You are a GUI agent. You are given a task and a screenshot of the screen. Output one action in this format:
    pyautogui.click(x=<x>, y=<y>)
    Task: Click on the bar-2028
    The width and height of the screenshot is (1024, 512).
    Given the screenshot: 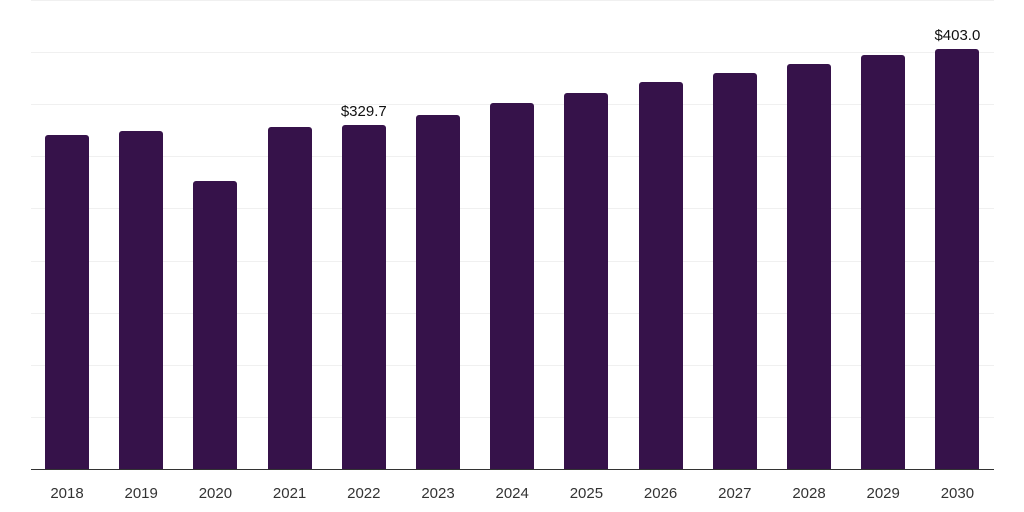 What is the action you would take?
    pyautogui.click(x=809, y=266)
    